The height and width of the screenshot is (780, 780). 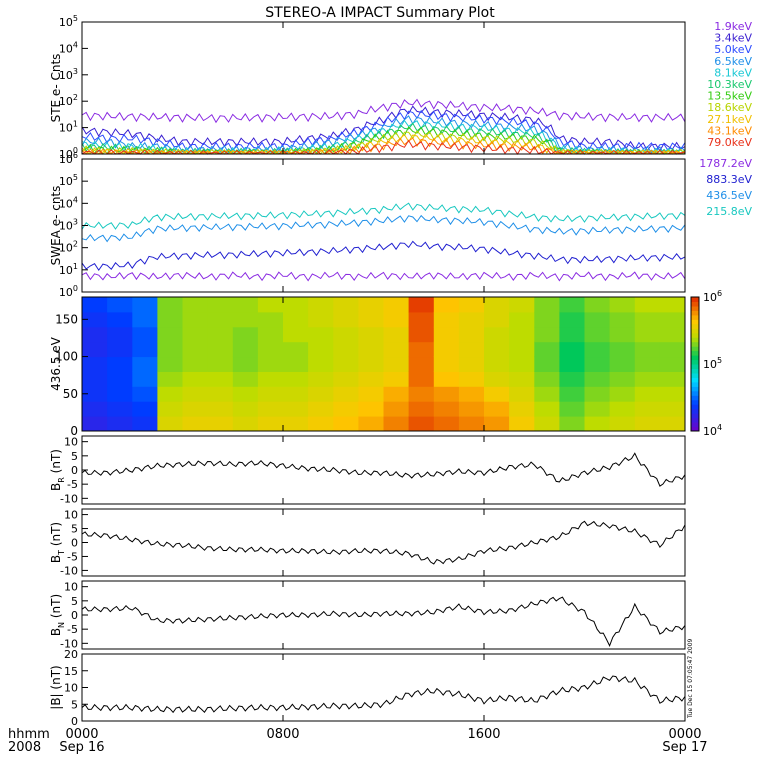 I want to click on br-yticklabel-4: 10, so click(x=71, y=442).